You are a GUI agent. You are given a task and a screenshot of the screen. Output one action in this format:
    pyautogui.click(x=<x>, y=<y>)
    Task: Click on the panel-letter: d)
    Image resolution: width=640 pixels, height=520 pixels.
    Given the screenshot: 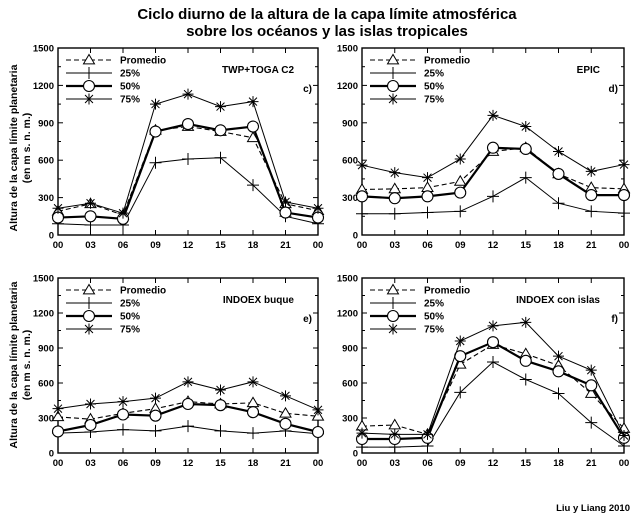 What is the action you would take?
    pyautogui.click(x=613, y=89)
    